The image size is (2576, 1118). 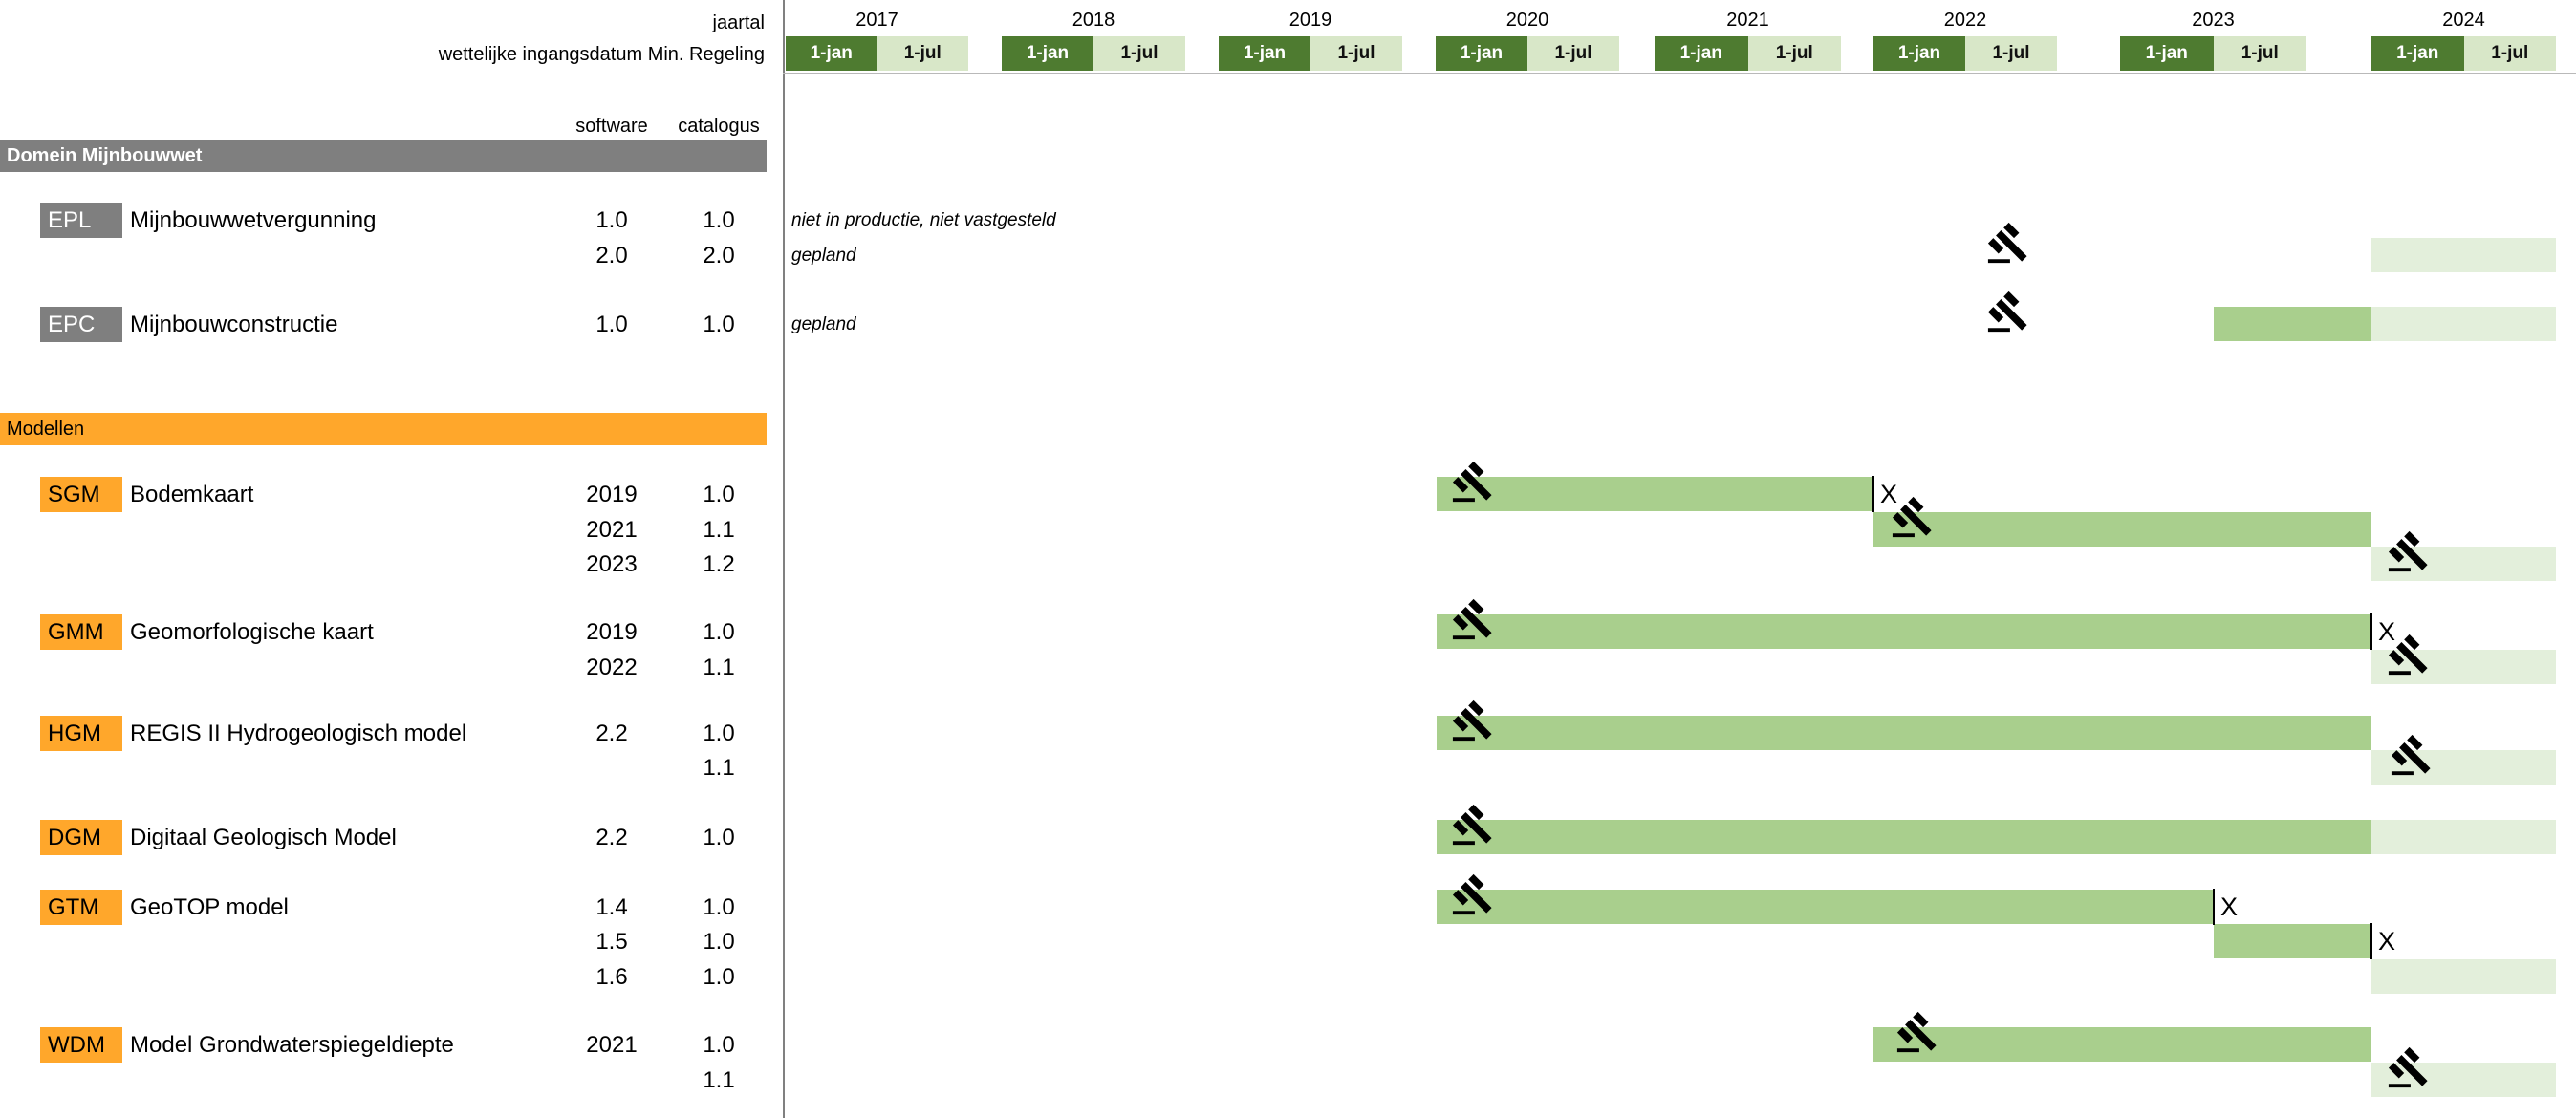 What do you see at coordinates (2213, 21) in the screenshot?
I see `year-label-2023: 2023` at bounding box center [2213, 21].